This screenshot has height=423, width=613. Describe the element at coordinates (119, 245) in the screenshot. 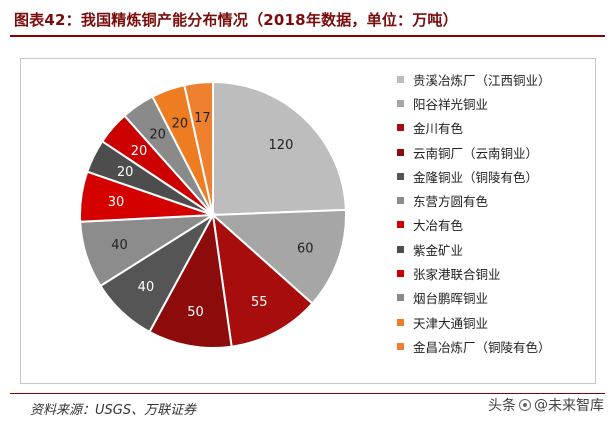

I see `pie-value-label-6: 40` at that location.